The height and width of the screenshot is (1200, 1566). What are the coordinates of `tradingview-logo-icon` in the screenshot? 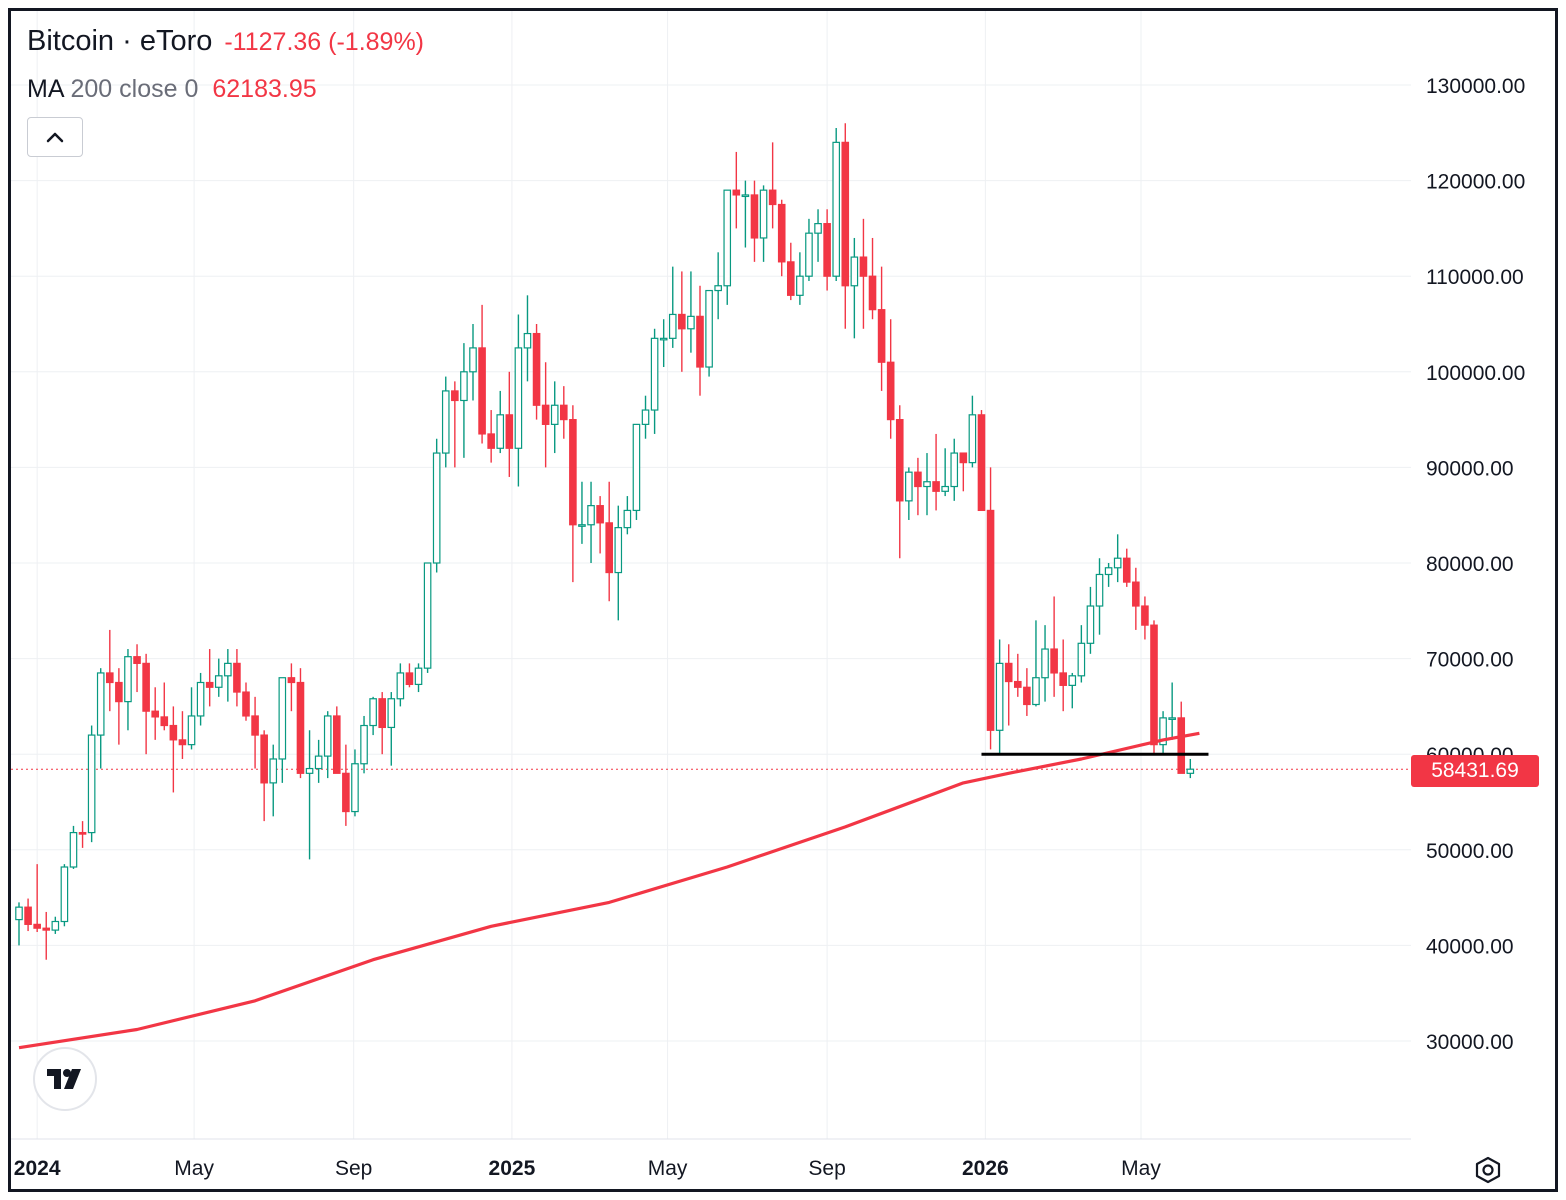 It's located at (65, 1079).